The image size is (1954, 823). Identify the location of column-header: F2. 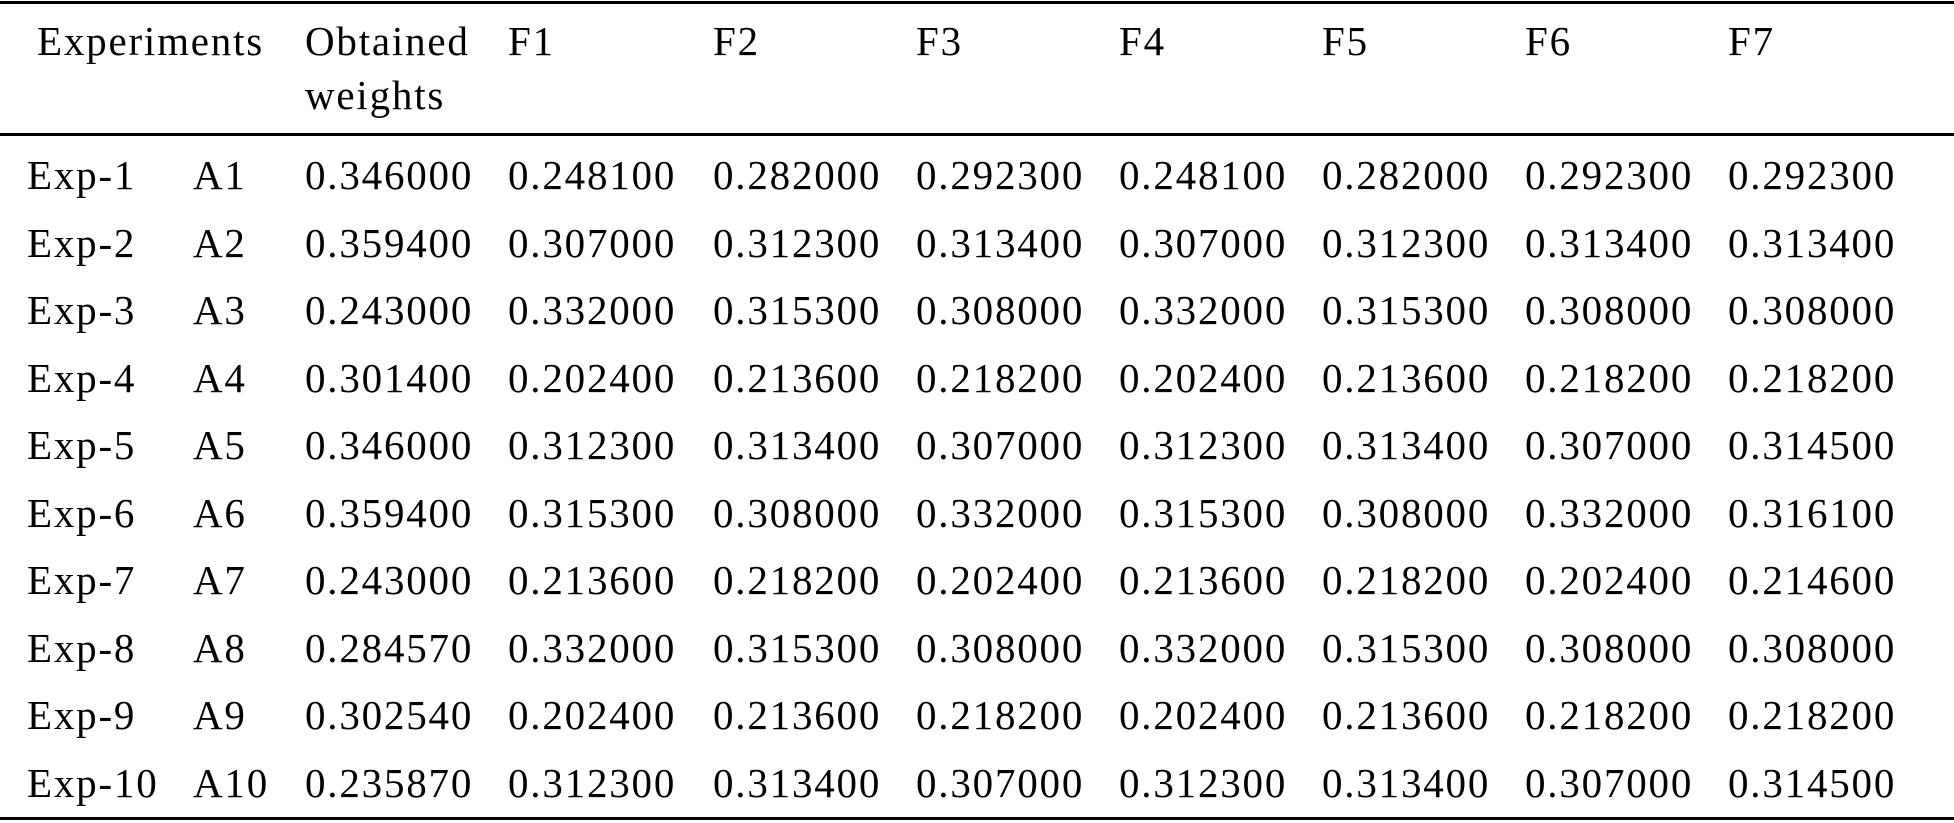
(736, 41).